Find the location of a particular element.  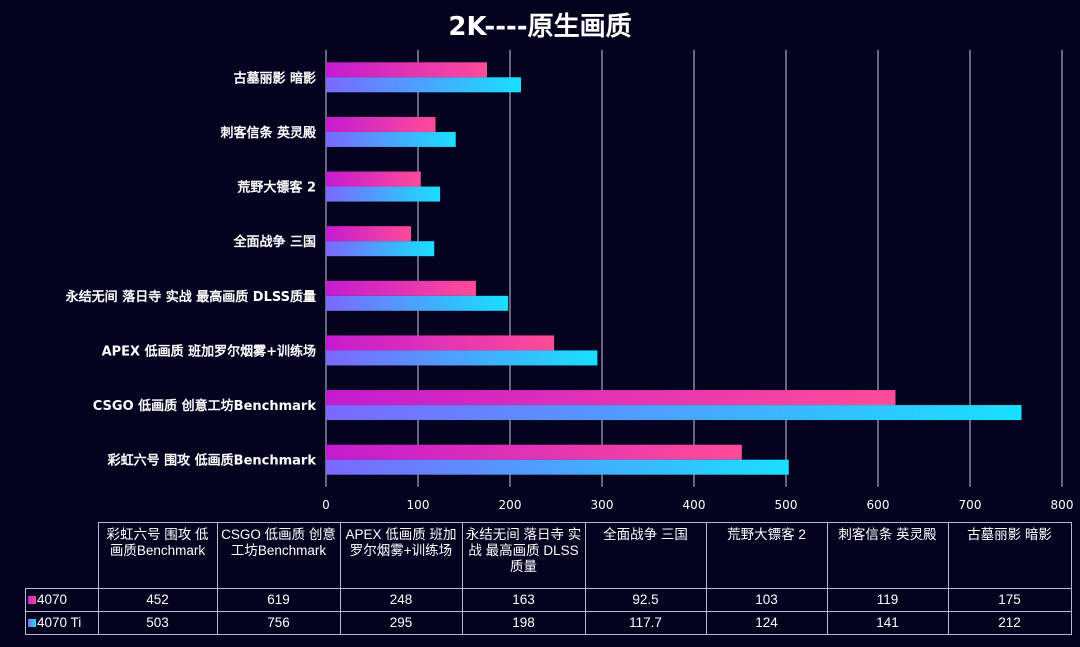

table-cell: 175 is located at coordinates (1009, 600).